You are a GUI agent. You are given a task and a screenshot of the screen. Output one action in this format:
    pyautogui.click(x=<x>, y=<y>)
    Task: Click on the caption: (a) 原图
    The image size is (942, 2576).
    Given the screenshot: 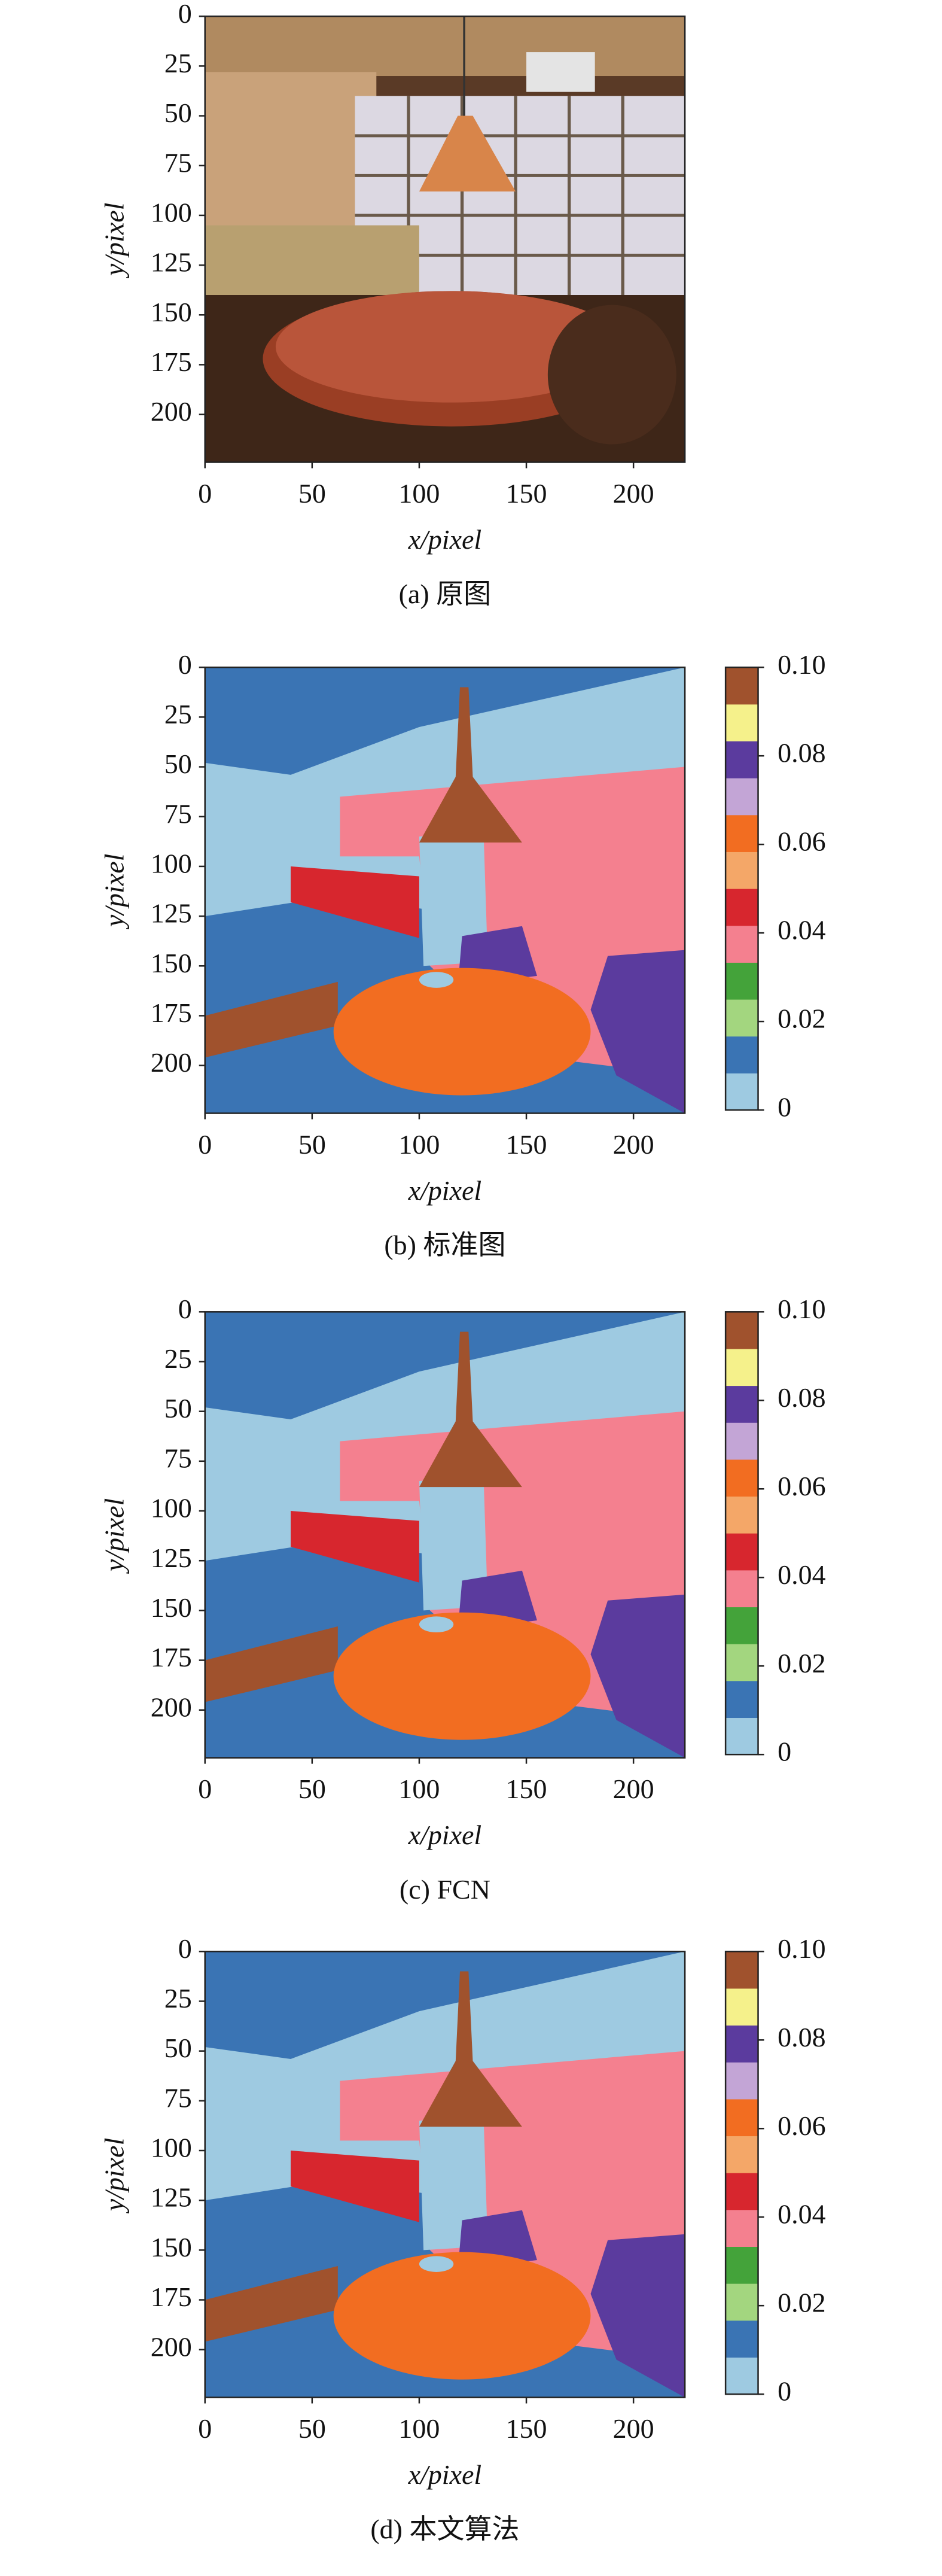 What is the action you would take?
    pyautogui.click(x=445, y=594)
    